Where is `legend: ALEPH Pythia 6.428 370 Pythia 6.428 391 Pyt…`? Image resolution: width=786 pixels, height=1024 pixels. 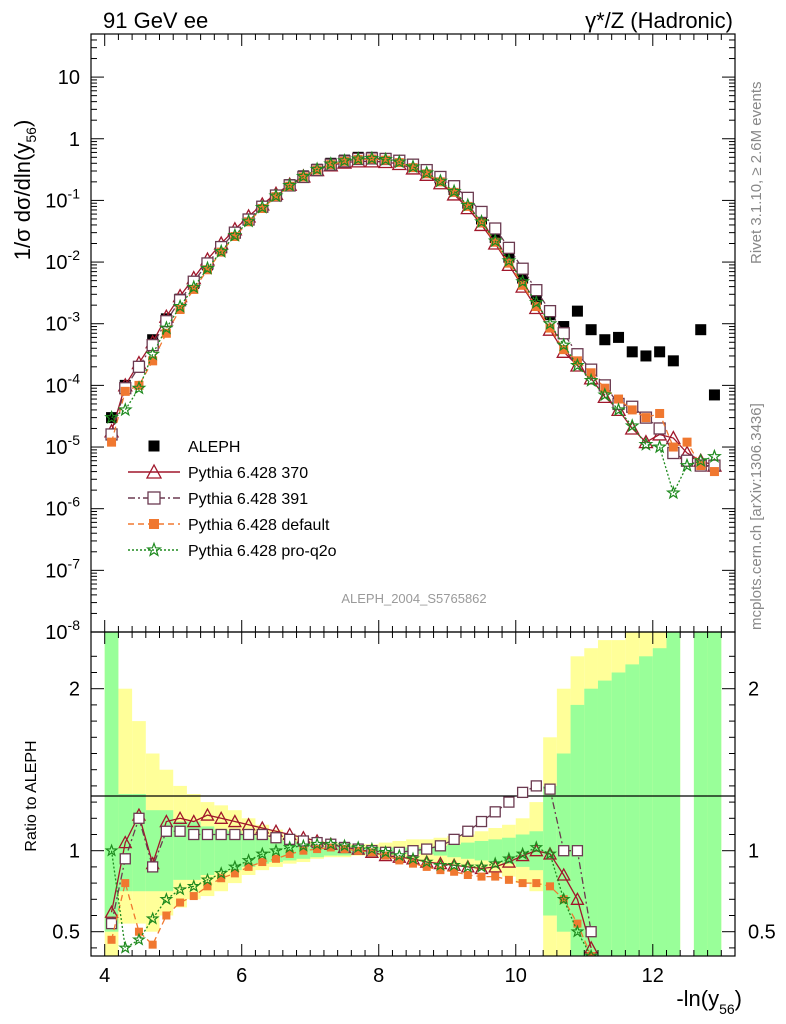
legend: ALEPH Pythia 6.428 370 Pythia 6.428 391 Pyt… is located at coordinates (232, 499).